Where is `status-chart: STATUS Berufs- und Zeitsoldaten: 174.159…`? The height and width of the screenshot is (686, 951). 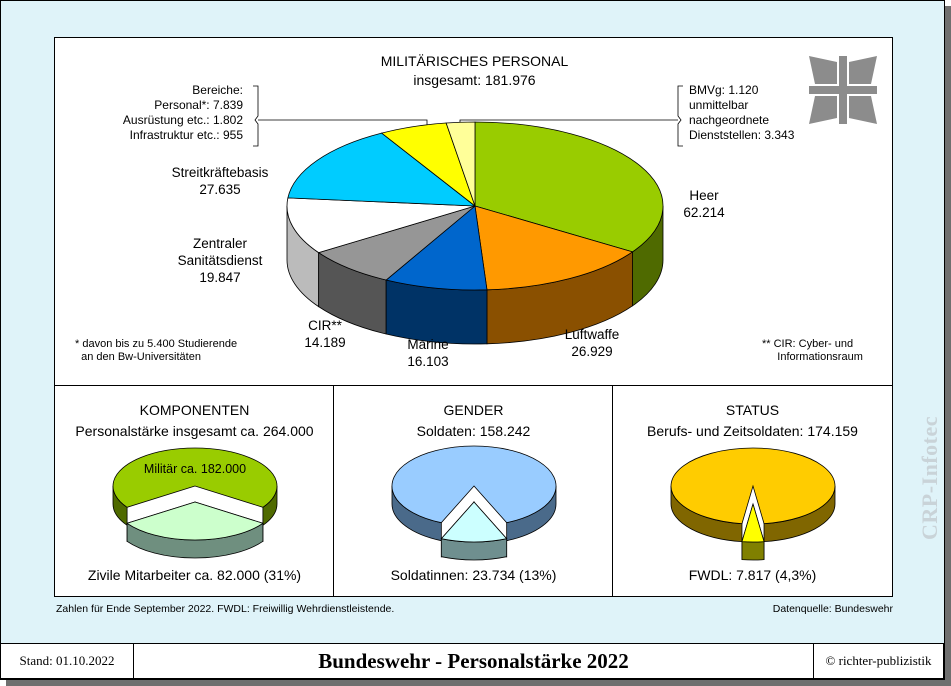 status-chart: STATUS Berufs- und Zeitsoldaten: 174.159… is located at coordinates (752, 491).